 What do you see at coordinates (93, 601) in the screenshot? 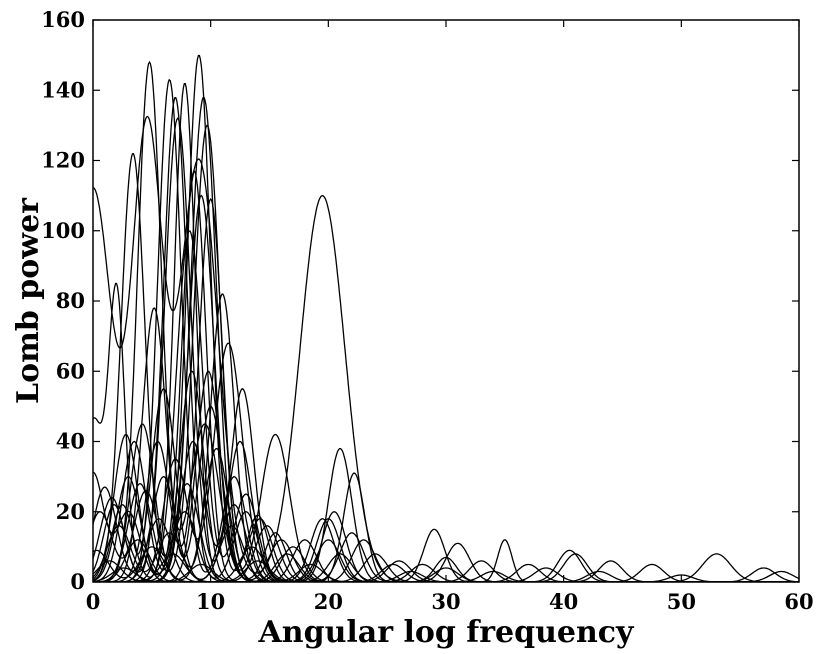
I see `x-tick-label: 0` at bounding box center [93, 601].